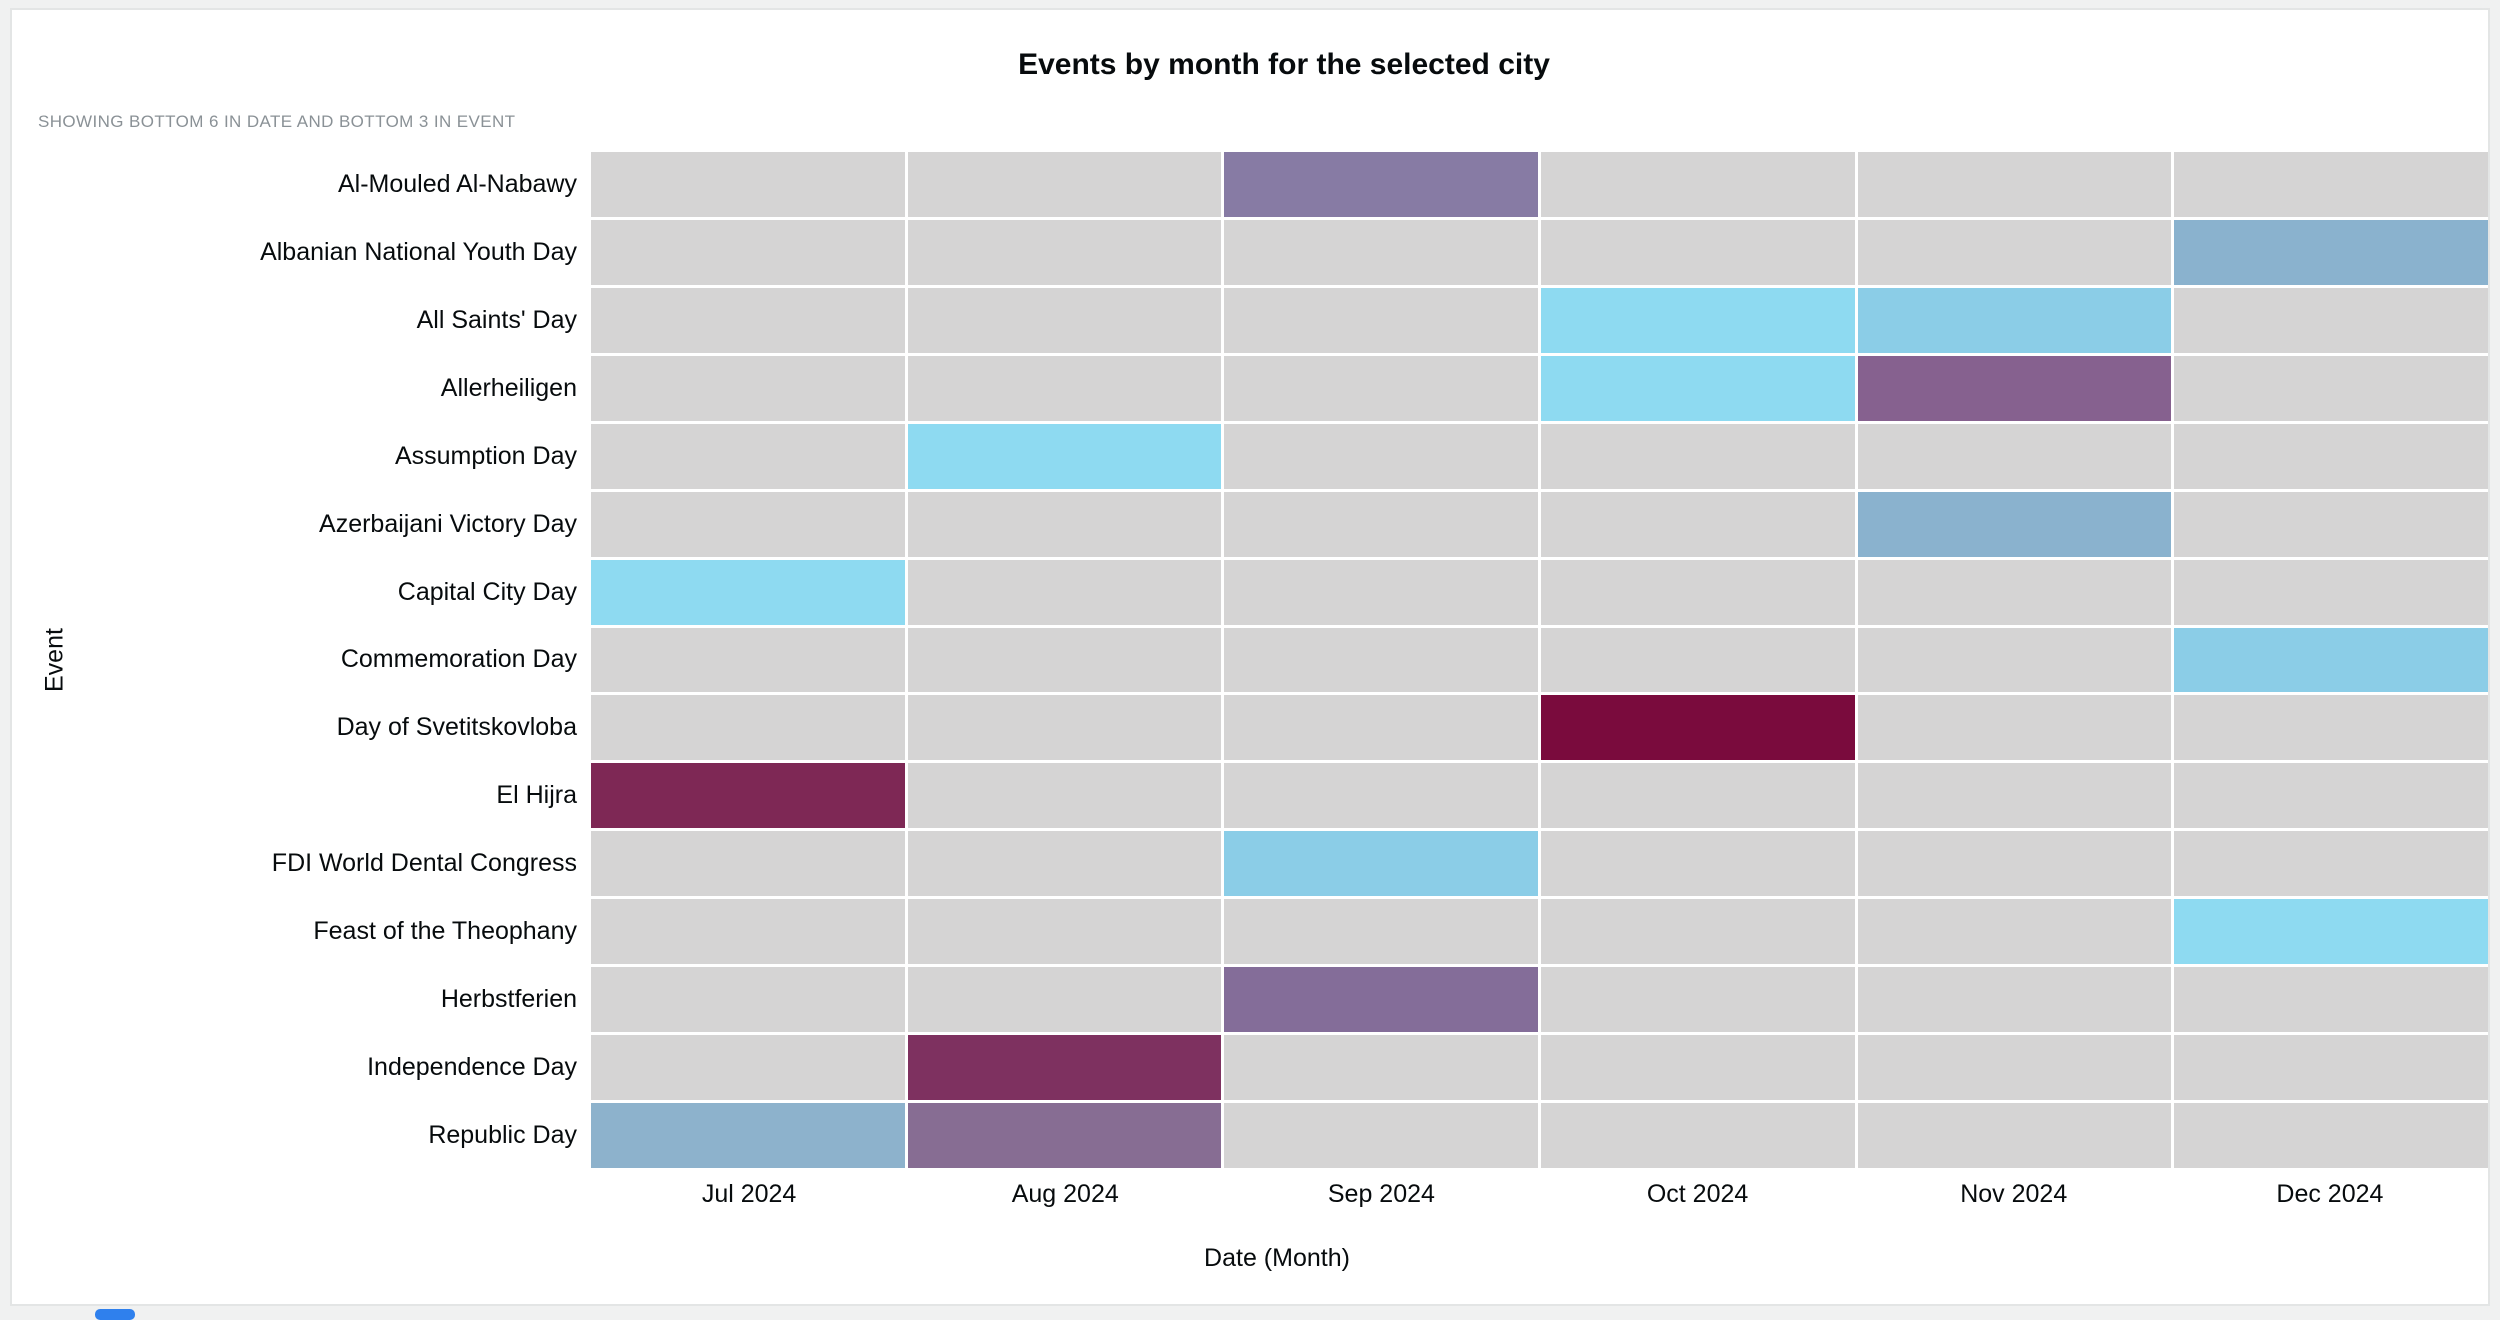 The width and height of the screenshot is (2500, 1320). I want to click on y-axis-label: Albanian National Youth Day, so click(418, 251).